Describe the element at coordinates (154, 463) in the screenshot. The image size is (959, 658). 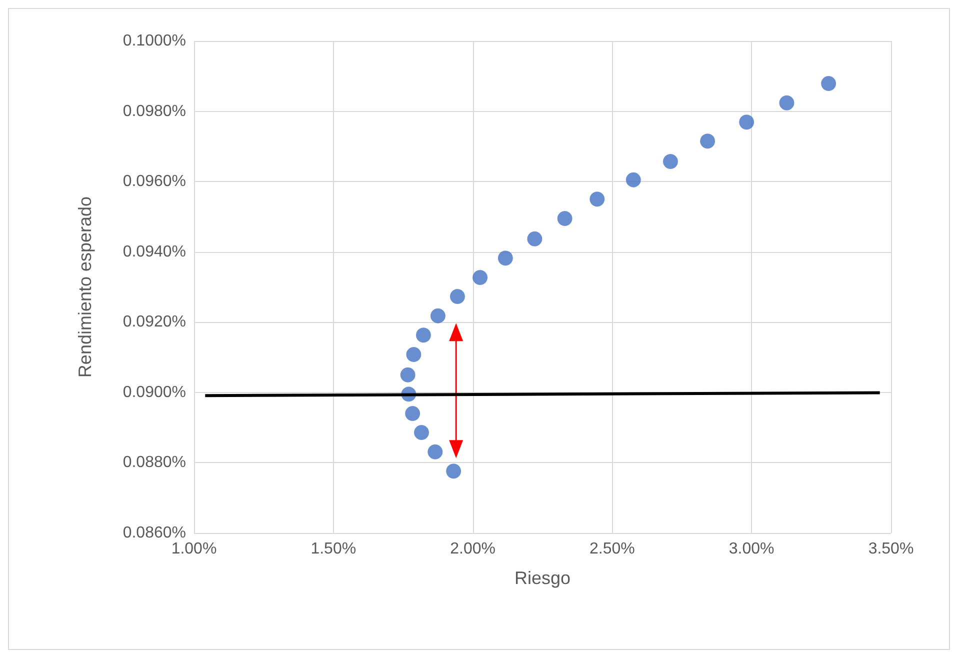
I see `y-tick-label: 0.0880%` at that location.